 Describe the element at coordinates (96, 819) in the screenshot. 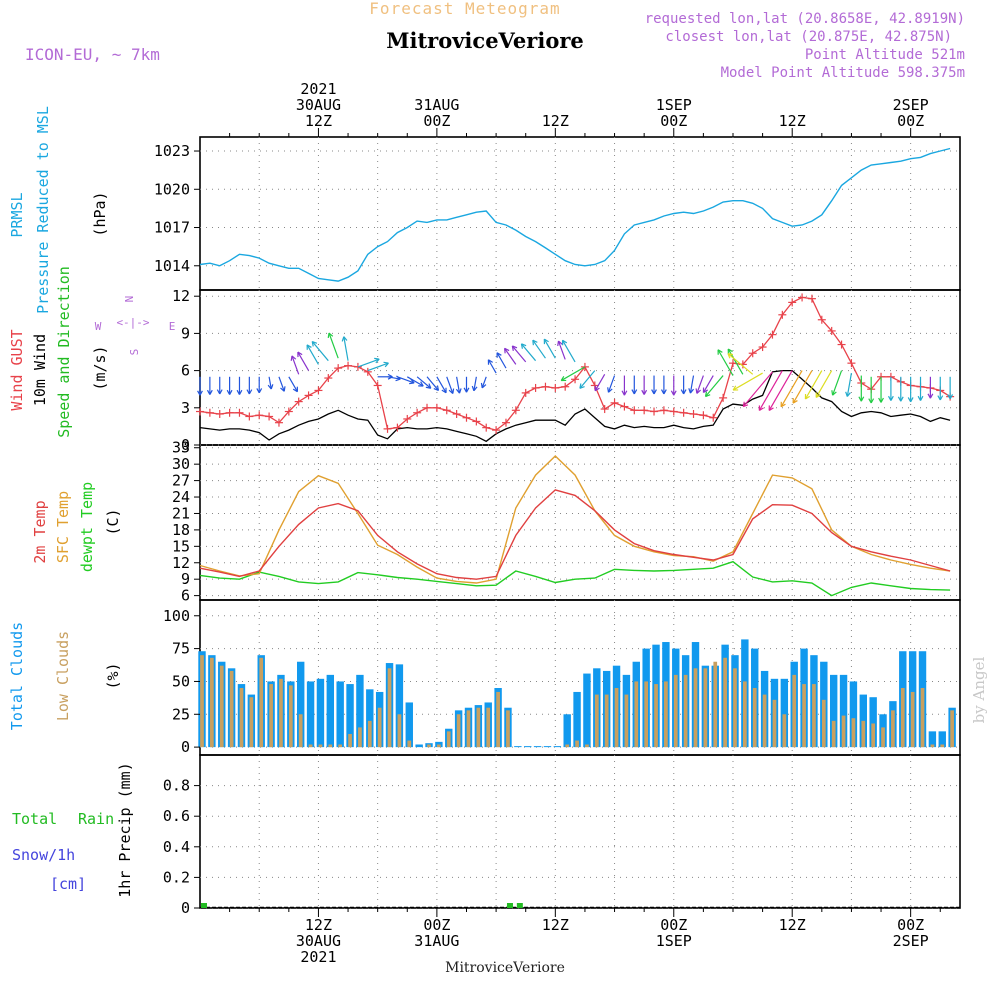

I see `total-rain-label-b: Rain` at that location.